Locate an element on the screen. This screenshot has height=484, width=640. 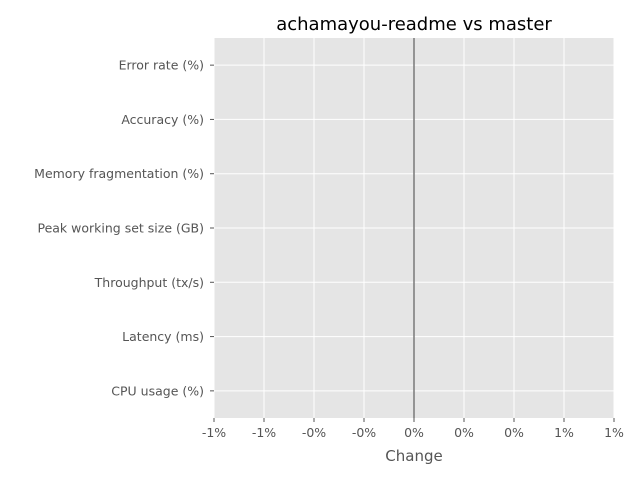
x-axis: -1% -1% -0% -0% 0% 0% 0% 1% 1% is located at coordinates (413, 429).